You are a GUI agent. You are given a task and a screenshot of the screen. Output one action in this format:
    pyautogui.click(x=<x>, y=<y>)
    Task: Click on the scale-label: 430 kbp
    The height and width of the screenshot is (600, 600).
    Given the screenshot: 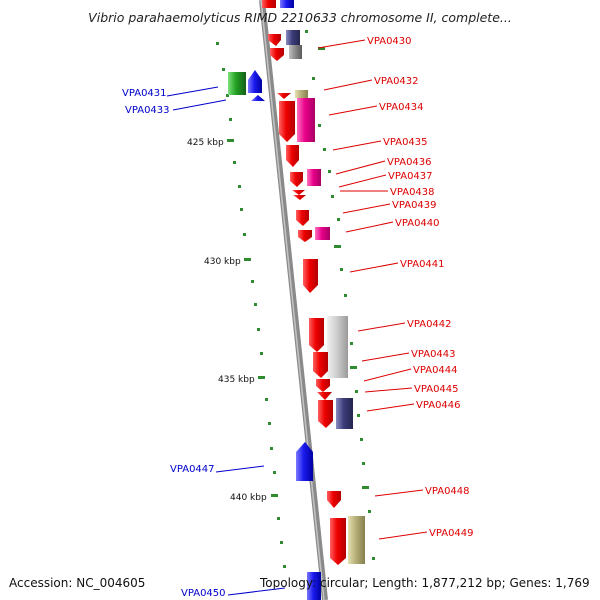 What is the action you would take?
    pyautogui.click(x=222, y=262)
    